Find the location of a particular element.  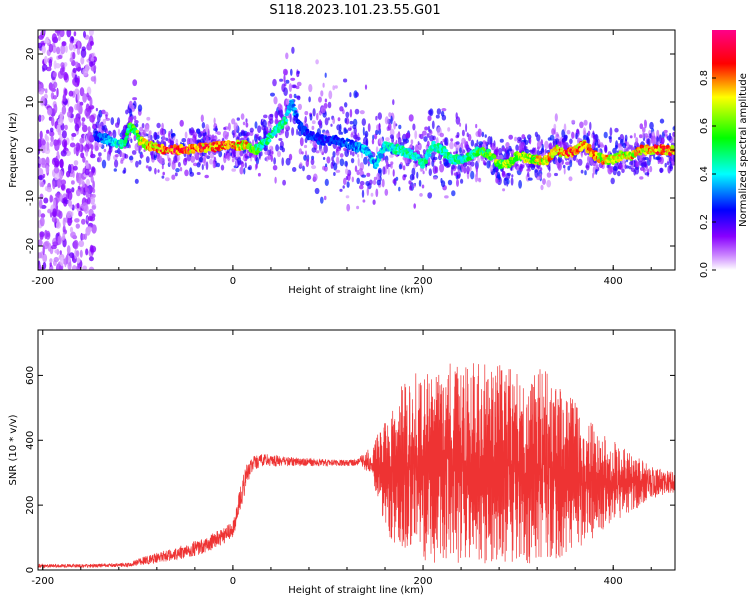

snr-y-label: SNR (10 * v/v) is located at coordinates (13, 449).